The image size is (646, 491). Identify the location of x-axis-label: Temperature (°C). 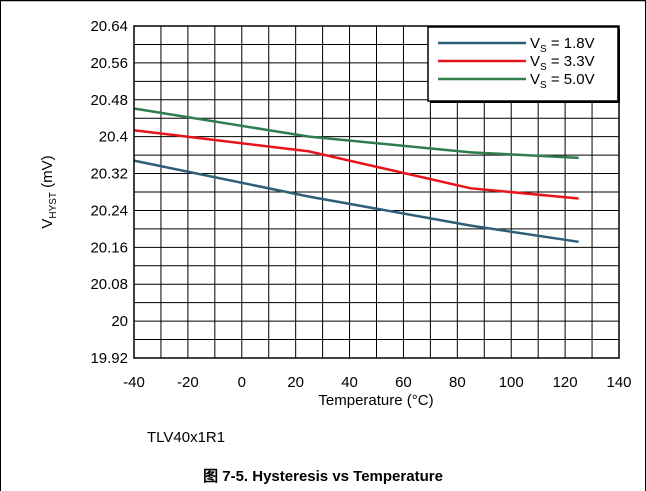
(375, 400).